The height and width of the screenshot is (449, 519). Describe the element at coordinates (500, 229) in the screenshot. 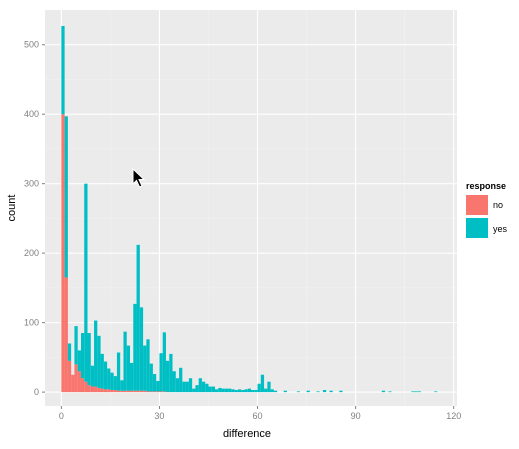

I see `legend-label-yes: yes` at that location.